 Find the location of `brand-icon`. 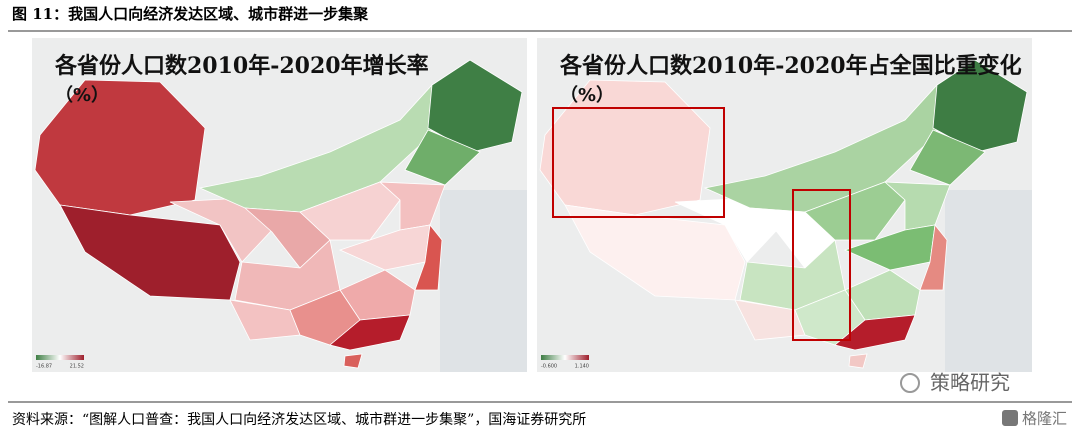

brand-icon is located at coordinates (1010, 418).